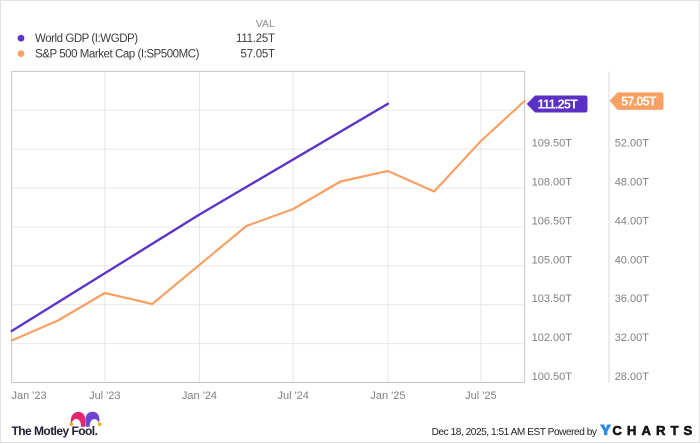 This screenshot has width=700, height=444. I want to click on svg-text:Dec 18, 2025, 1:51 AM EST Powe: Dec 18, 2025, 1:51 AM EST Powered by, so click(515, 432).